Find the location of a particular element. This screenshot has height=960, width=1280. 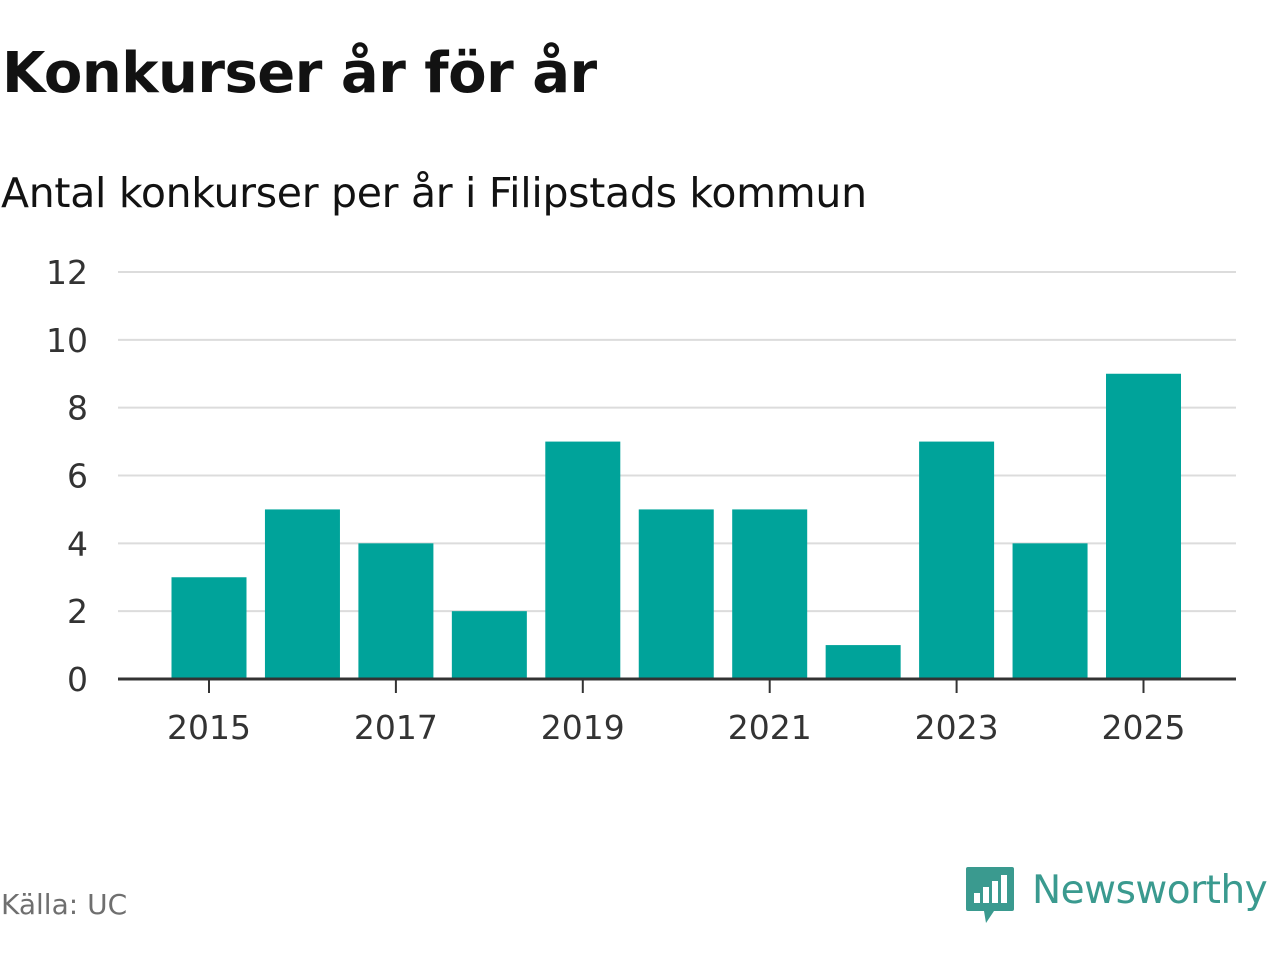

y-tick-label: 2 is located at coordinates (77, 611).